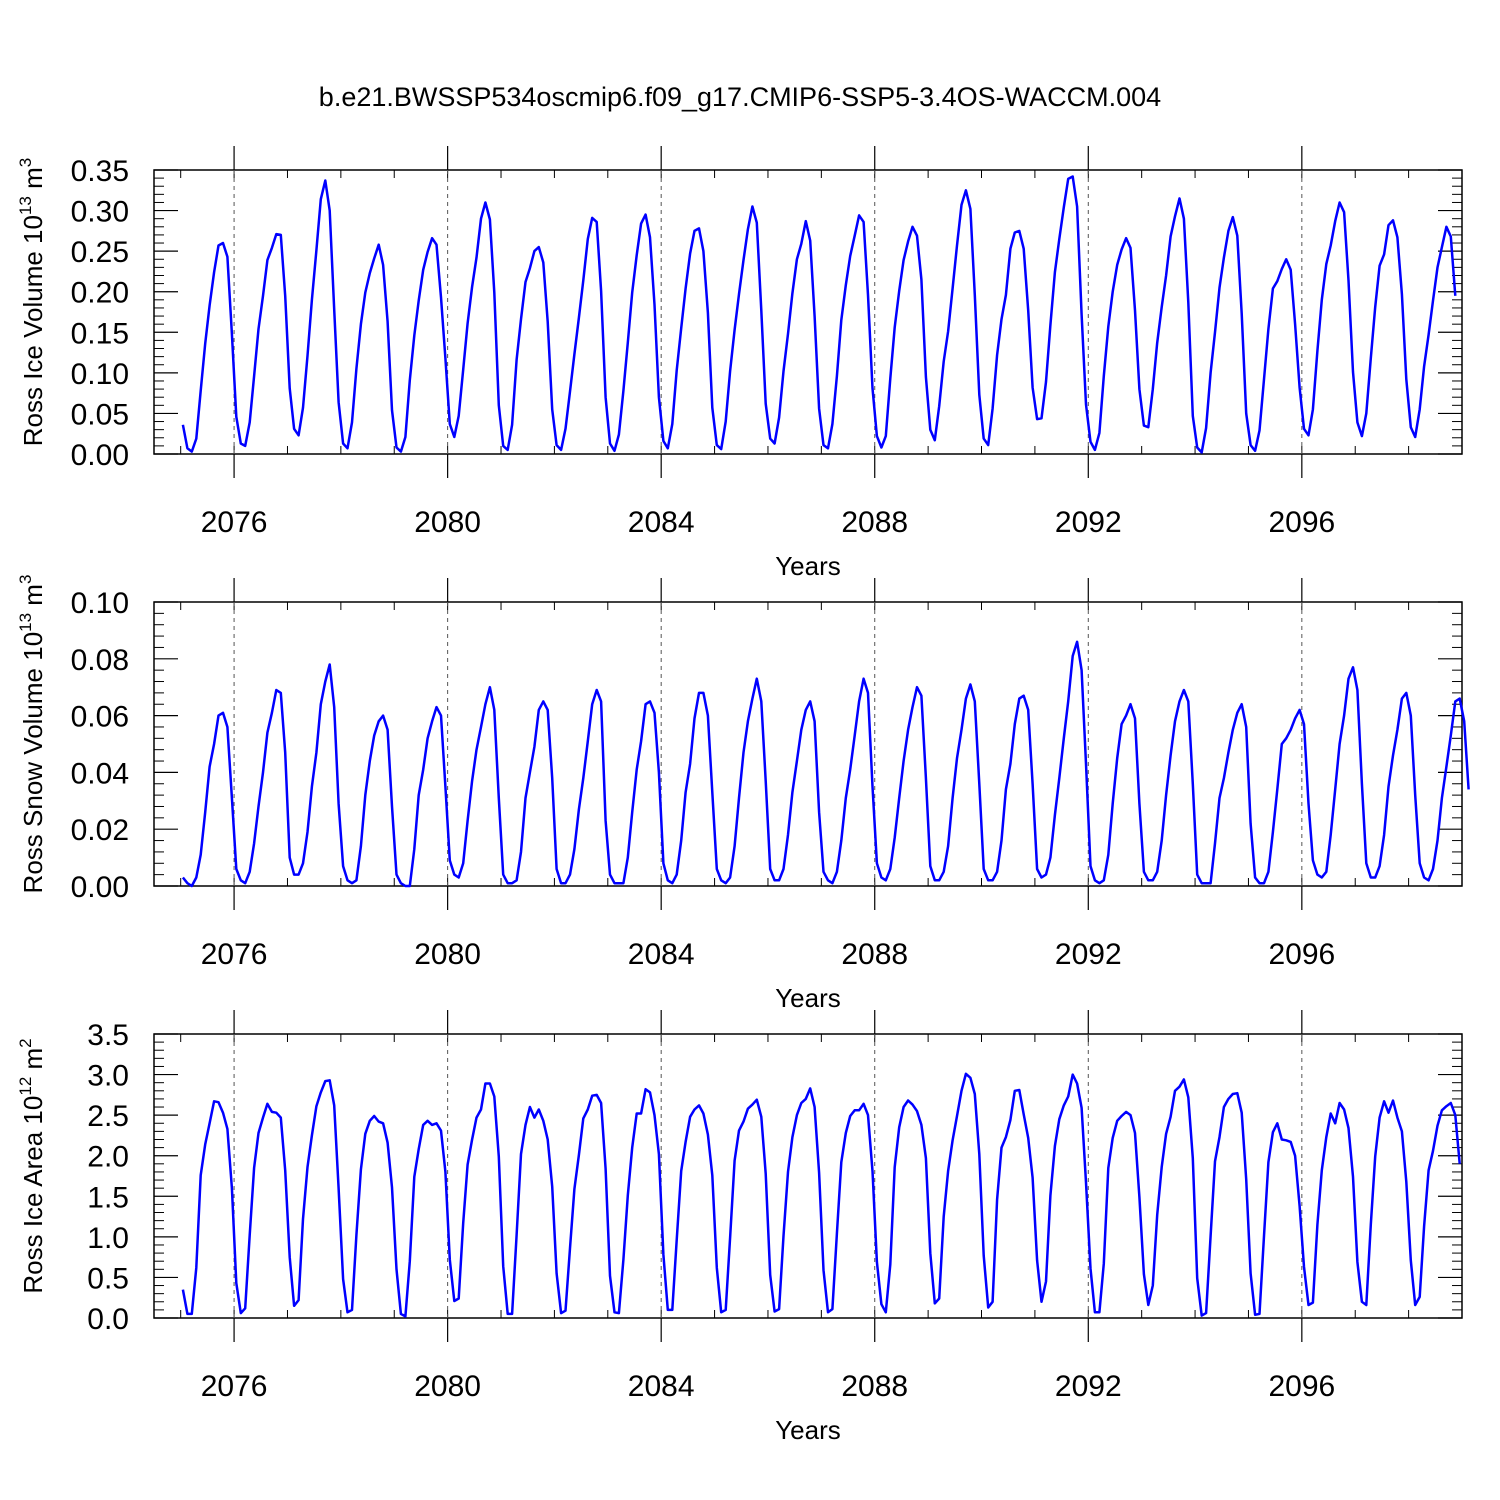 This screenshot has width=1500, height=1500. Describe the element at coordinates (108, 1238) in the screenshot. I see `y-tick-label: 1.0` at that location.